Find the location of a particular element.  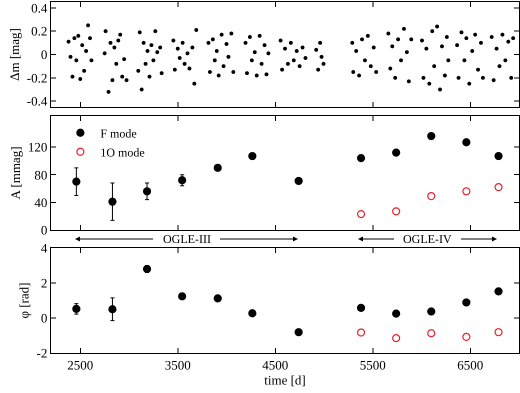

y-axis-title: φ [rad] is located at coordinates (24, 300).